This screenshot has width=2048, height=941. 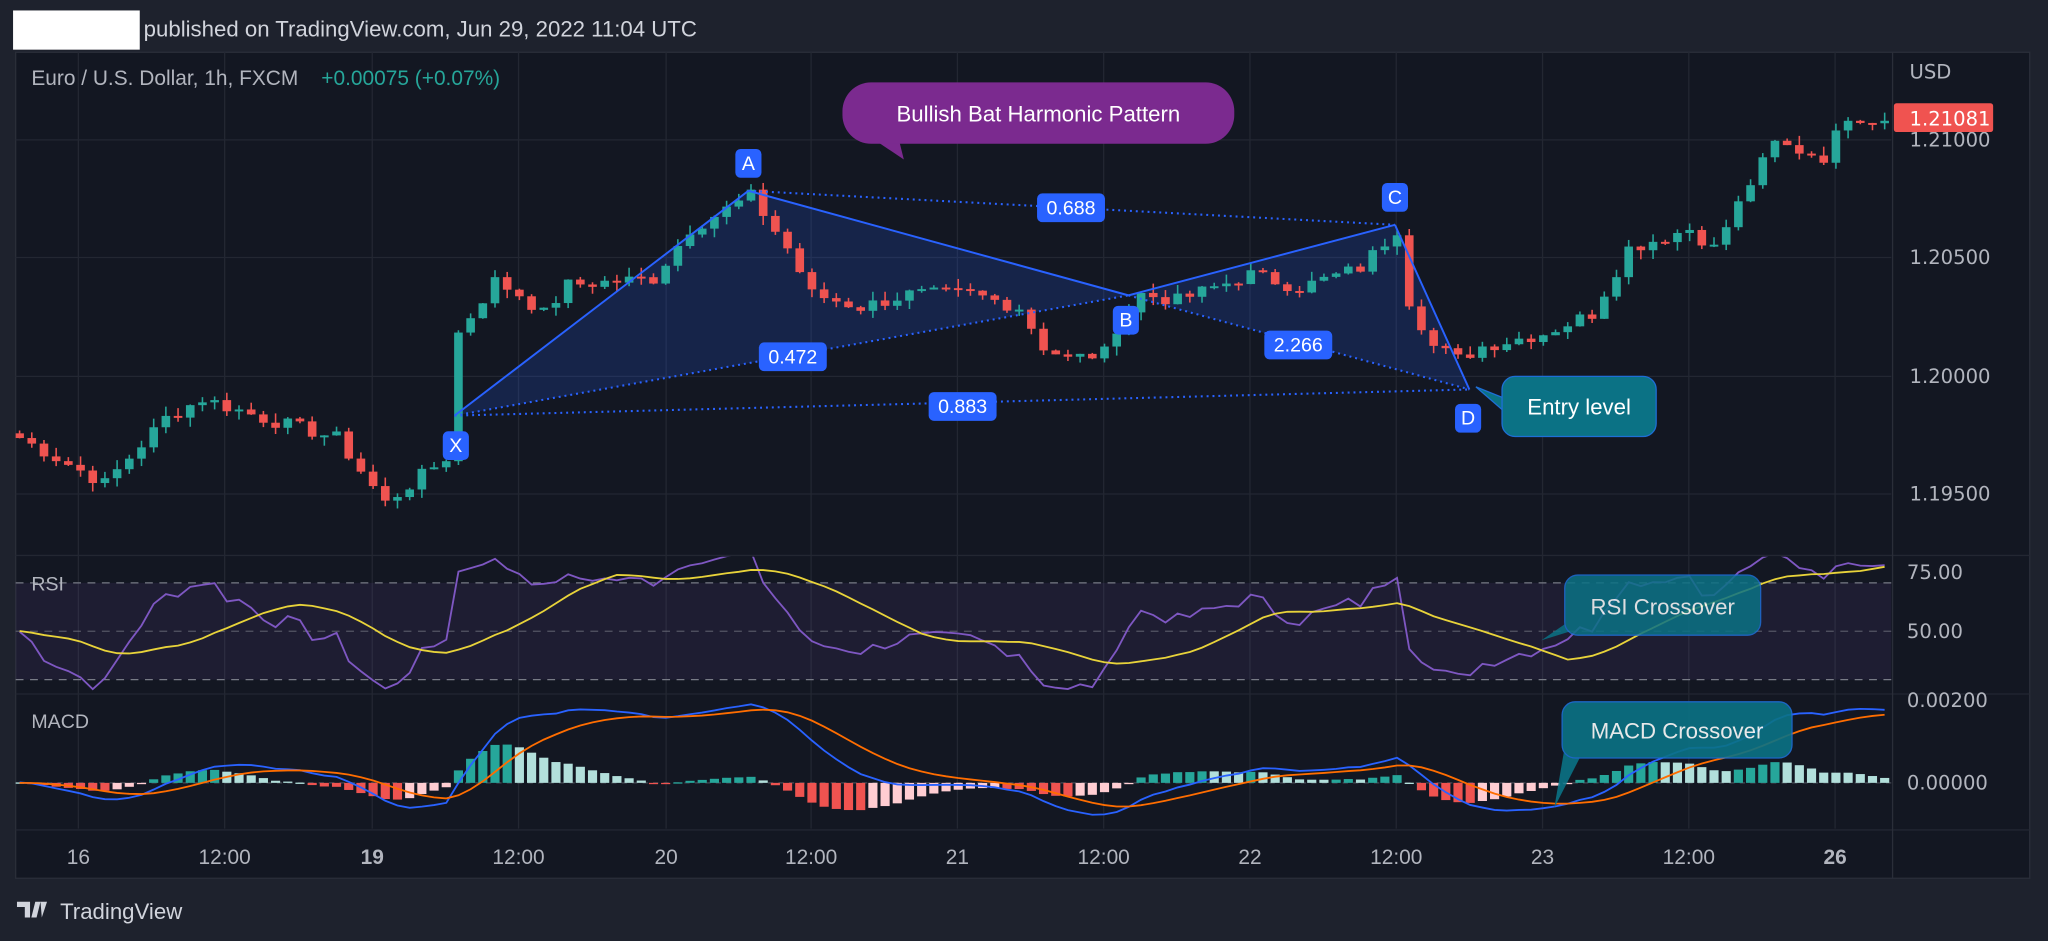 What do you see at coordinates (1651, 607) in the screenshot?
I see `rsi-crossover-callout: RSI Crossover` at bounding box center [1651, 607].